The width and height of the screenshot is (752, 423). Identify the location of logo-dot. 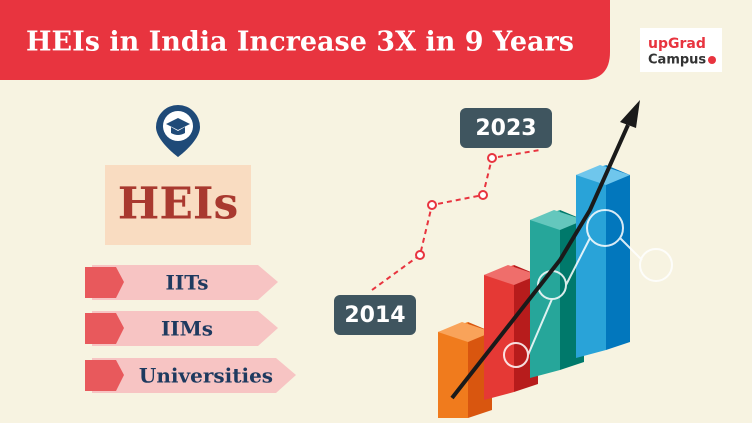
(712, 60).